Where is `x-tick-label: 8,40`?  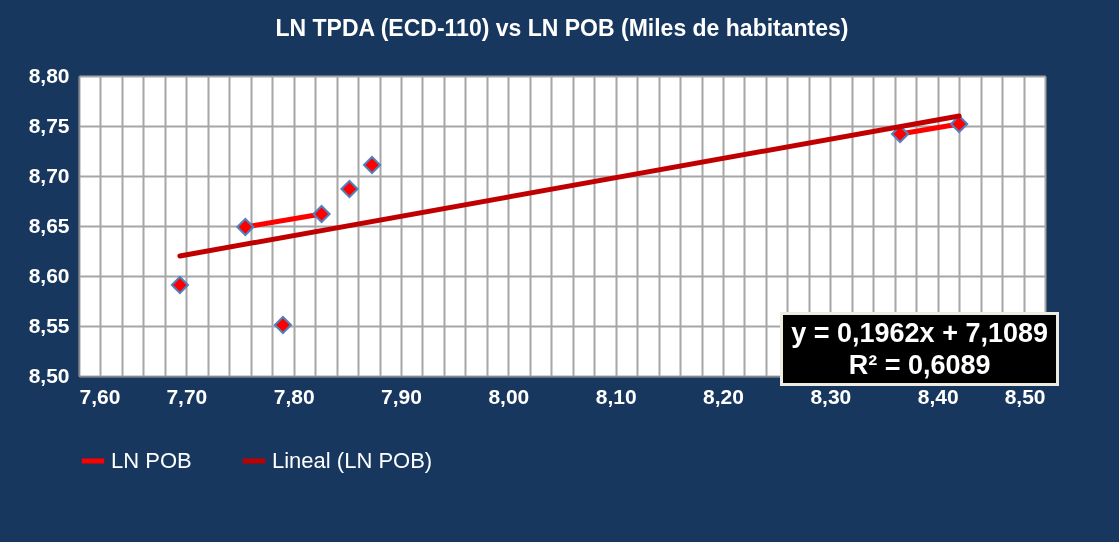 x-tick-label: 8,40 is located at coordinates (938, 396).